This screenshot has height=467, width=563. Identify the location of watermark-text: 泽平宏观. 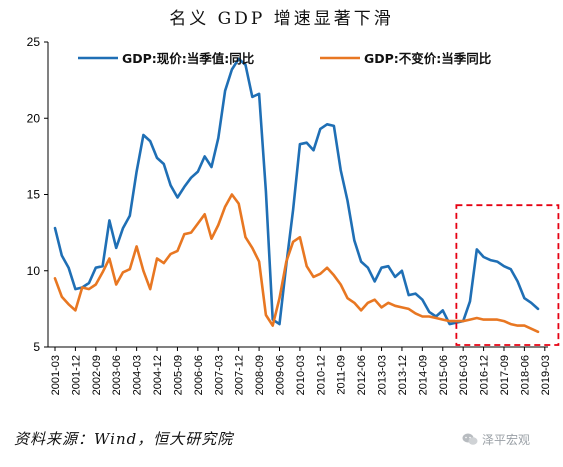
(506, 440).